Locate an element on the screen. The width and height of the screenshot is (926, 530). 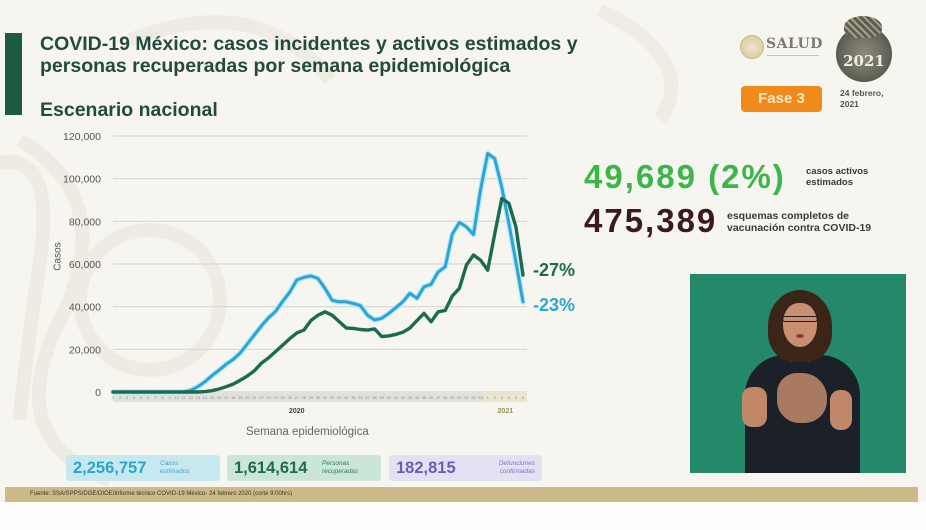
x-tick-label: 39 is located at coordinates (381, 397).